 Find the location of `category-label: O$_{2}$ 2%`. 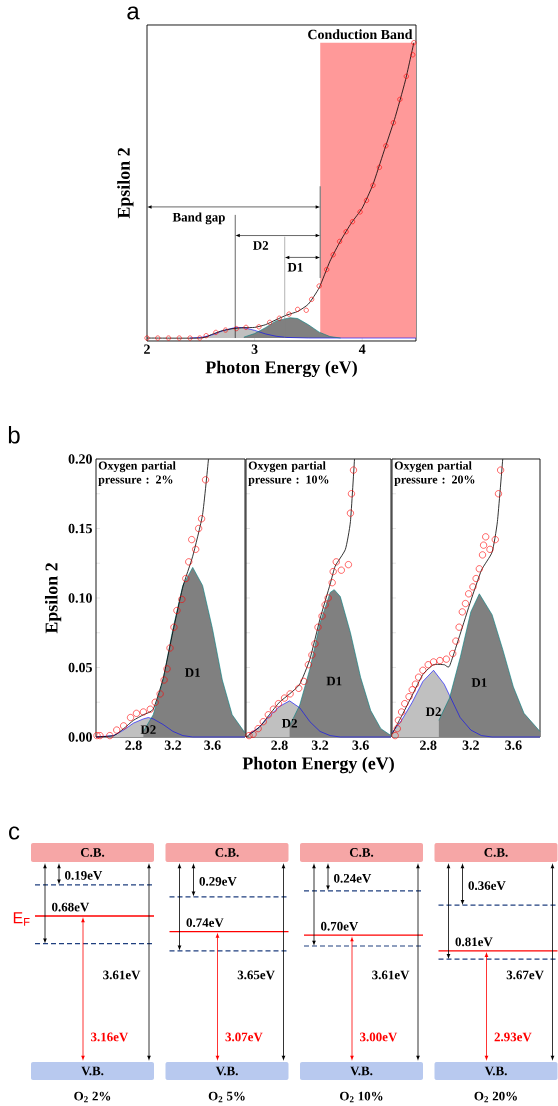

category-label: O$_{2}$ 2% is located at coordinates (92, 1097).